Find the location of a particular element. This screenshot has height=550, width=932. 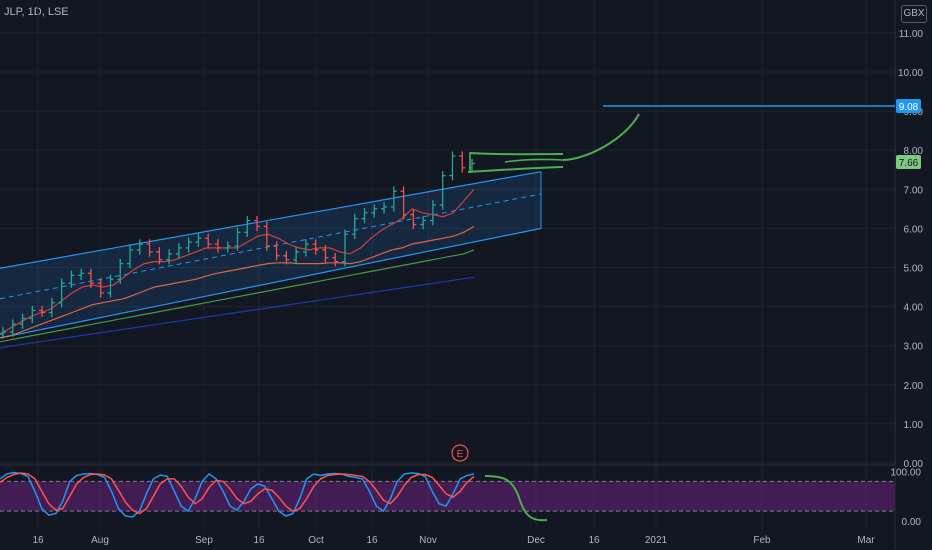

time-tick-label: 2021 is located at coordinates (656, 540).